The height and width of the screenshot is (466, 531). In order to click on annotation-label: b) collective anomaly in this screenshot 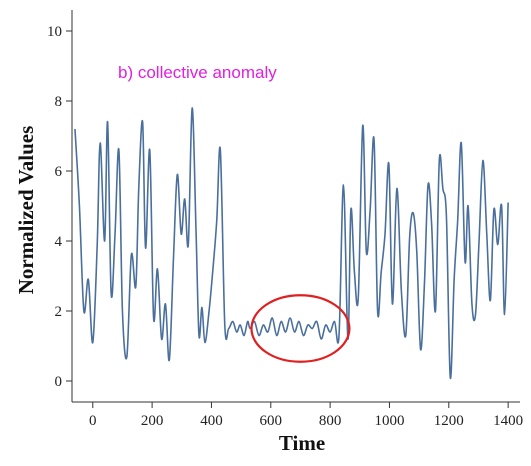, I will do `click(197, 72)`.